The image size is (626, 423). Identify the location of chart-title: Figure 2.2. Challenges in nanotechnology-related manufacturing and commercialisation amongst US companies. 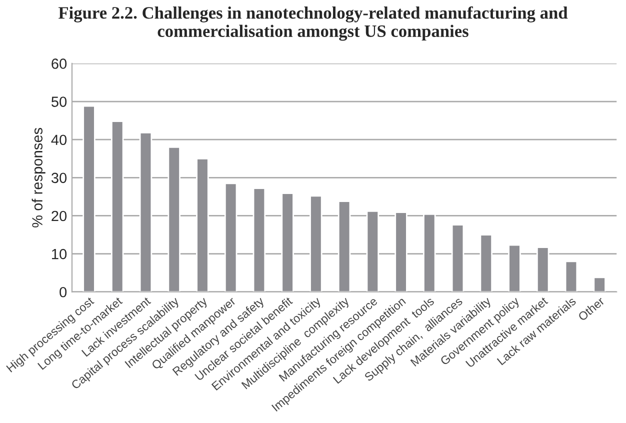
(313, 23).